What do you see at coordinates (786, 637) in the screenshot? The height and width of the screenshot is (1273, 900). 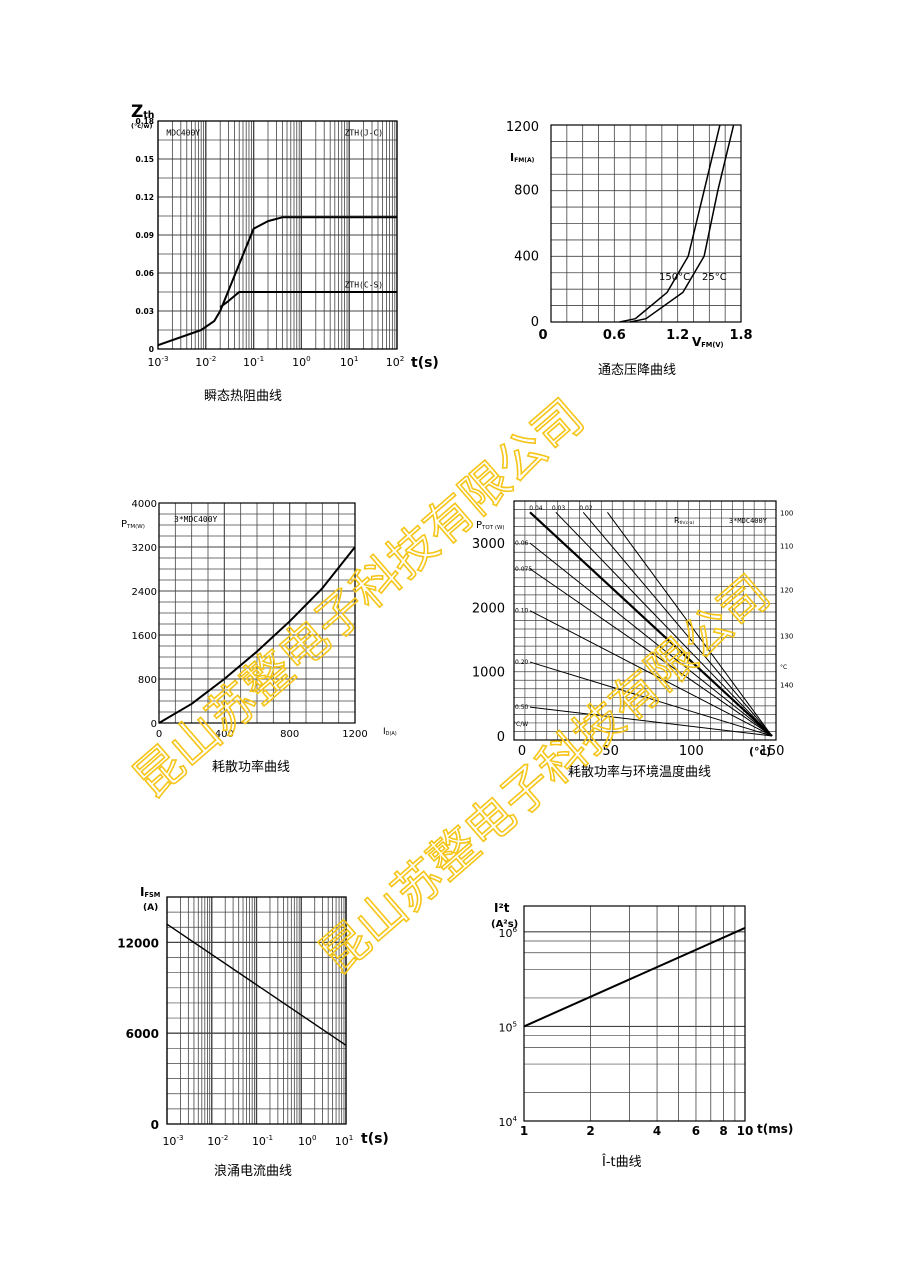 I see `right-tick-label: 130` at bounding box center [786, 637].